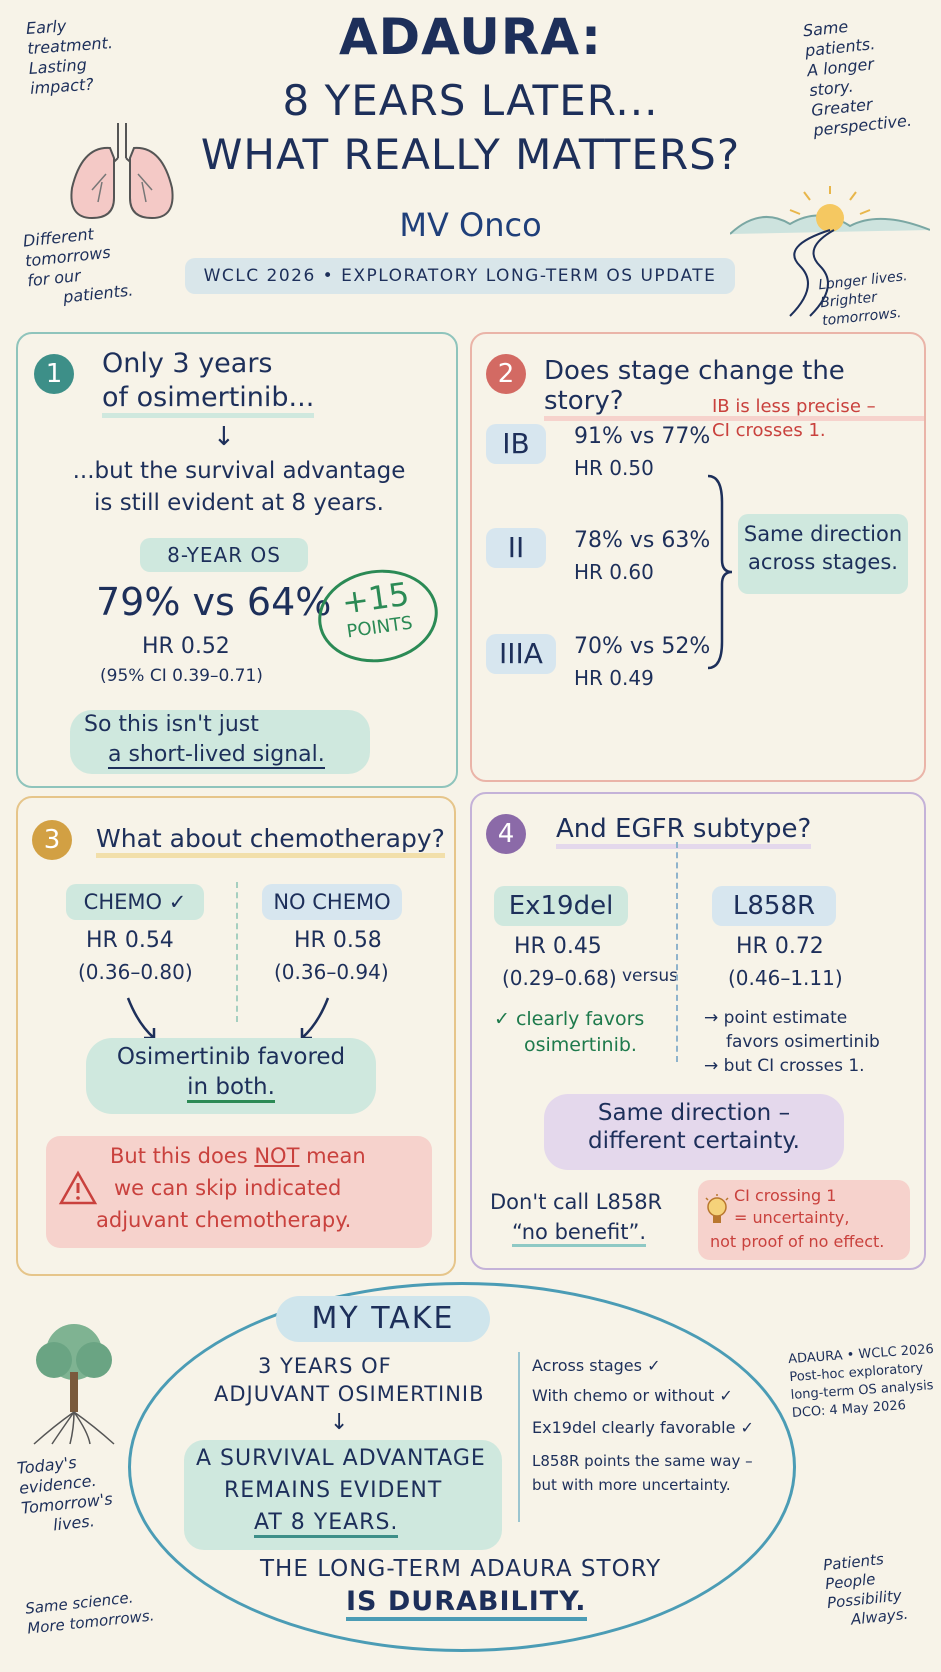  I want to click on take-line3: A SURVIVAL ADVANTAGE, so click(341, 1458).